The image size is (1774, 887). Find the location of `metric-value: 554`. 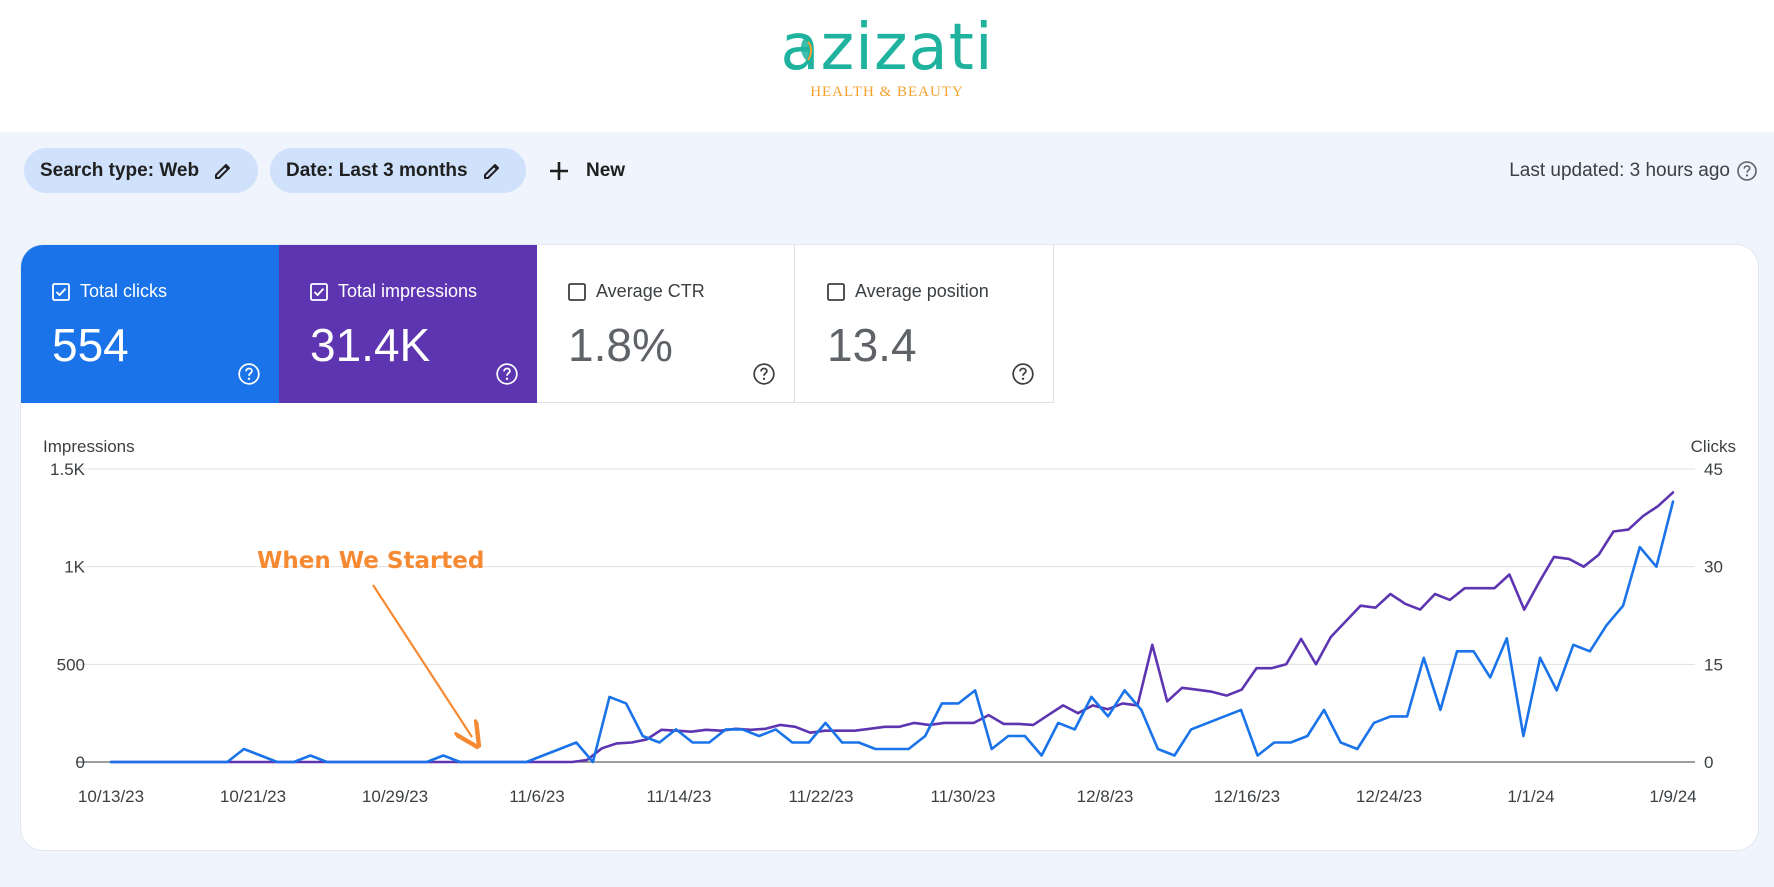

metric-value: 554 is located at coordinates (90, 345).